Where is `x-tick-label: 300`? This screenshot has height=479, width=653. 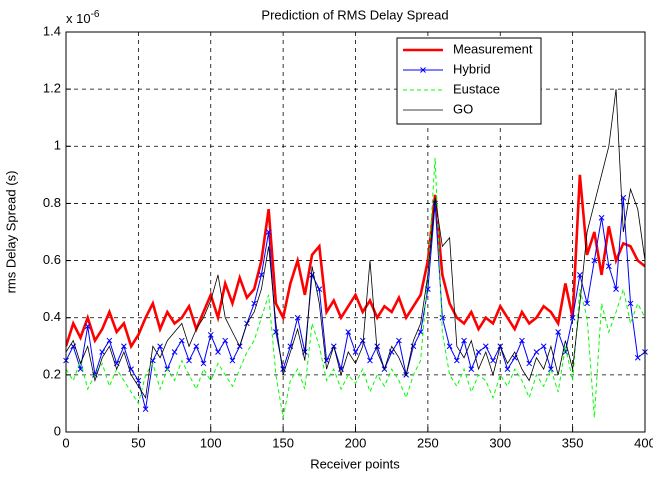
x-tick-label: 300 is located at coordinates (500, 442).